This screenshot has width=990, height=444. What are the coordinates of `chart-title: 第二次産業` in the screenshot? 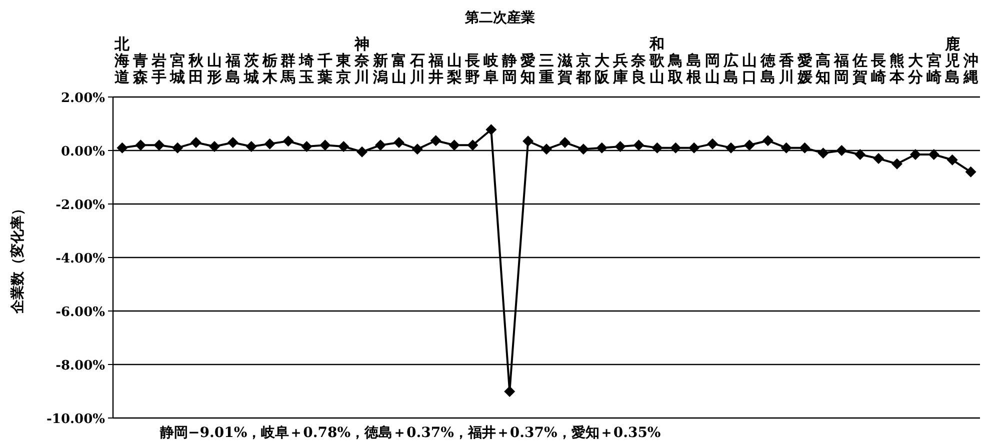 It's located at (499, 17).